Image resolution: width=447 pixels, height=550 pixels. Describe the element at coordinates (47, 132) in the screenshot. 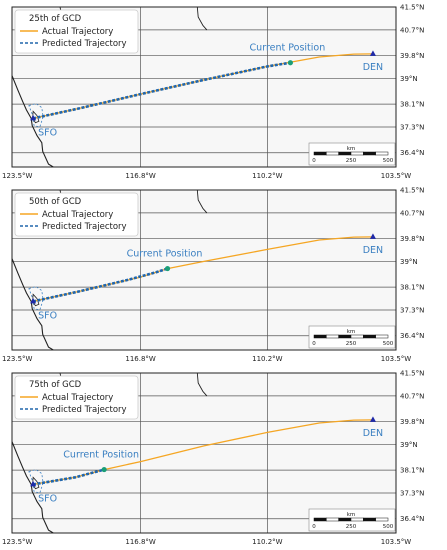

I see `airport-label-sfo: SFO` at that location.